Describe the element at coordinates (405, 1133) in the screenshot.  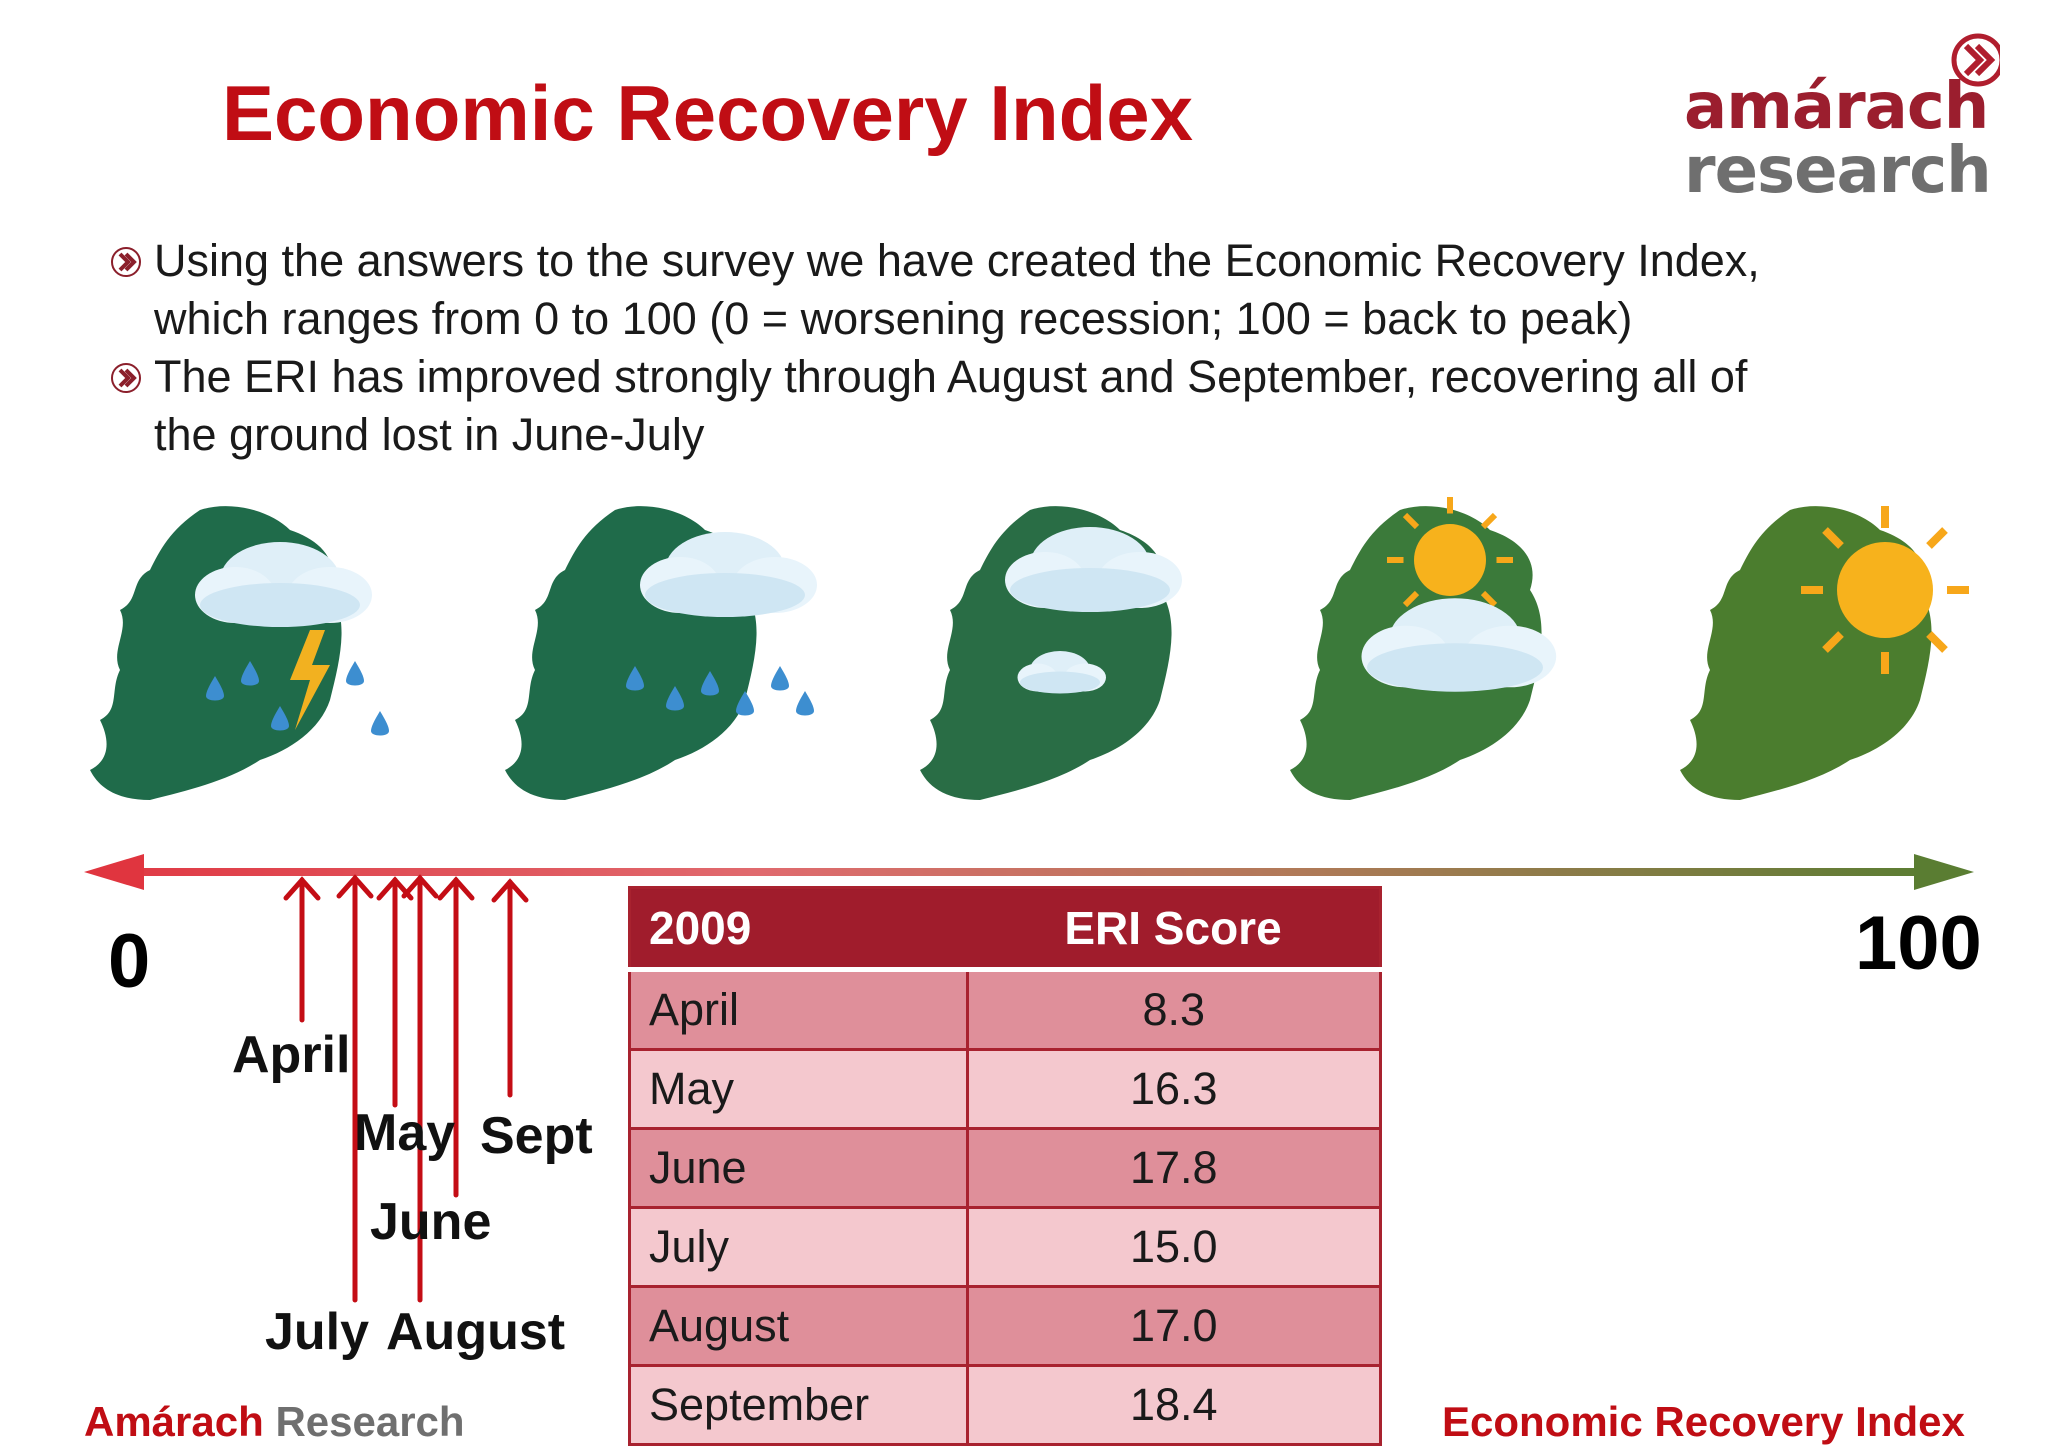
I see `month-label-may: May` at that location.